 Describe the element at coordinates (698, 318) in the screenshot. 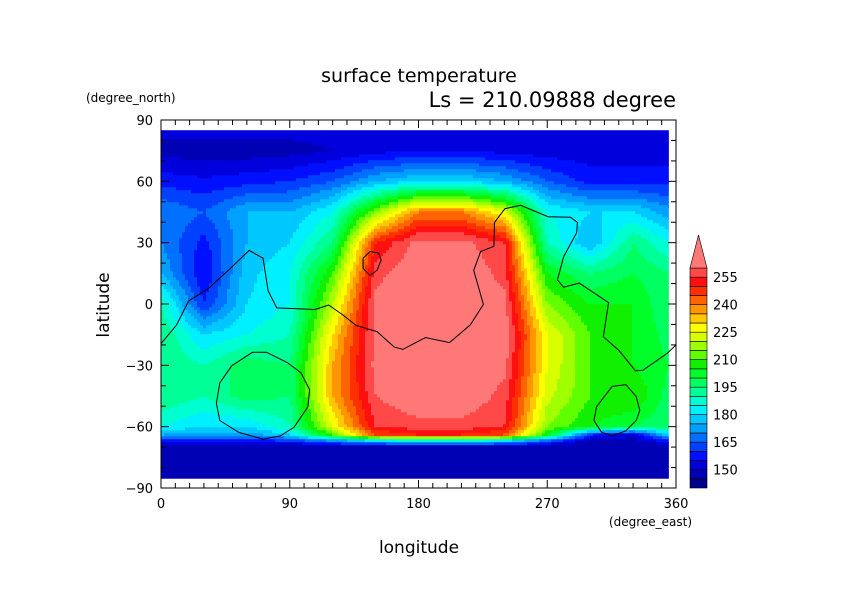

I see `colorbar-swatch` at that location.